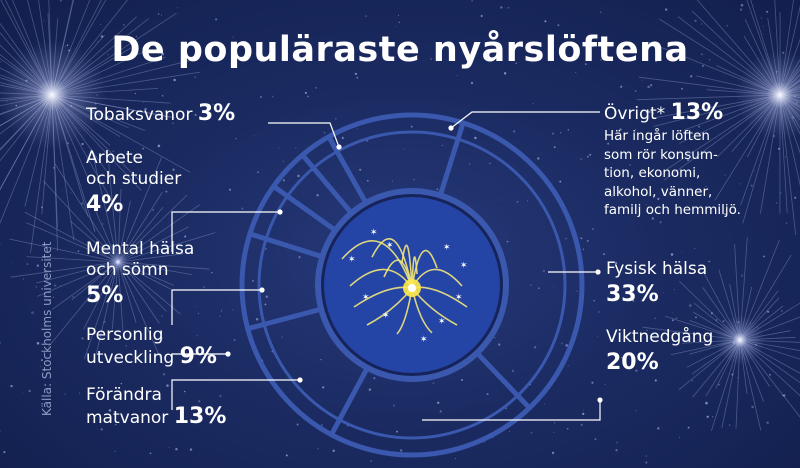 This screenshot has width=800, height=468. I want to click on label-mental-line1: Mental hälsa, so click(140, 249).